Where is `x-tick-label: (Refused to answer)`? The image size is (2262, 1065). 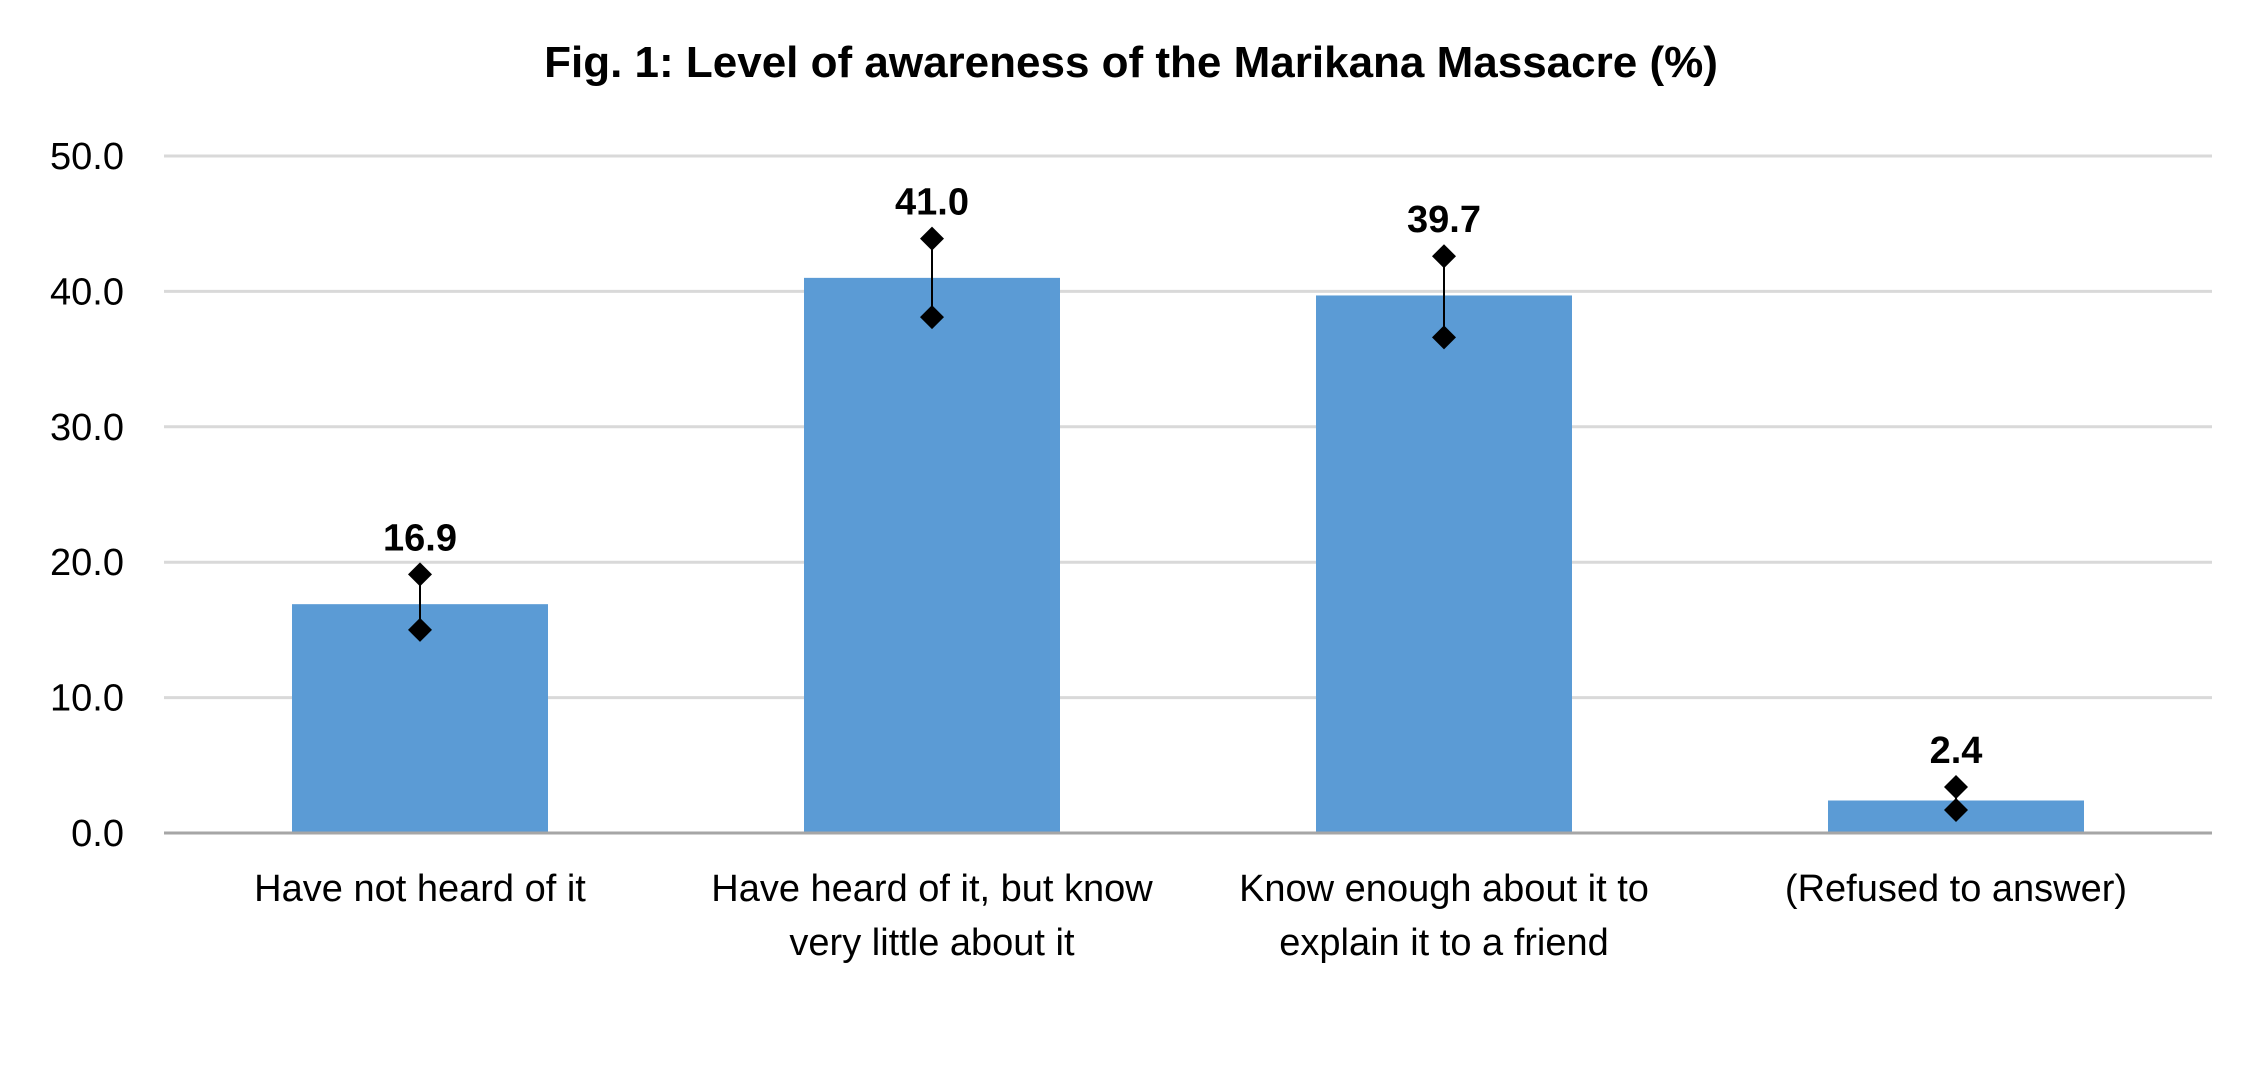
x-tick-label: (Refused to answer) is located at coordinates (1956, 889).